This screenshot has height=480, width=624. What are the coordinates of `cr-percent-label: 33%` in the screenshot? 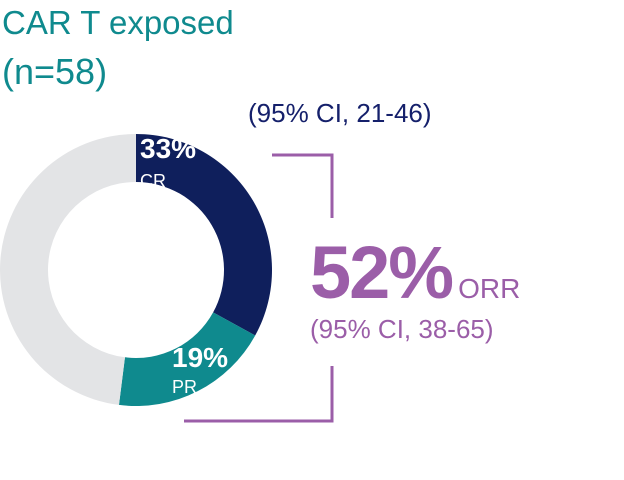 It's located at (168, 148).